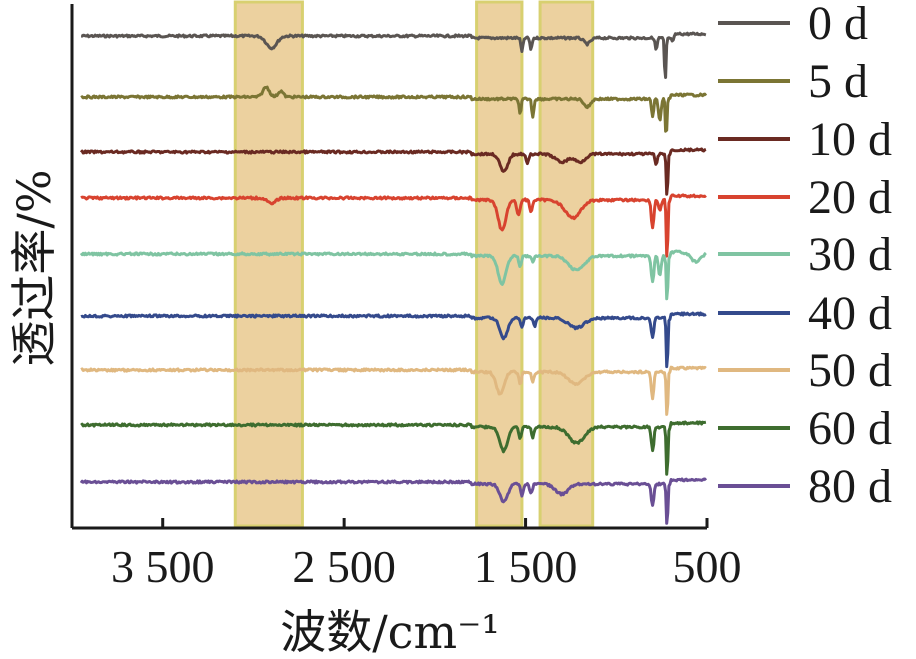 The height and width of the screenshot is (659, 916). I want to click on legend-label: 50 d, so click(850, 370).